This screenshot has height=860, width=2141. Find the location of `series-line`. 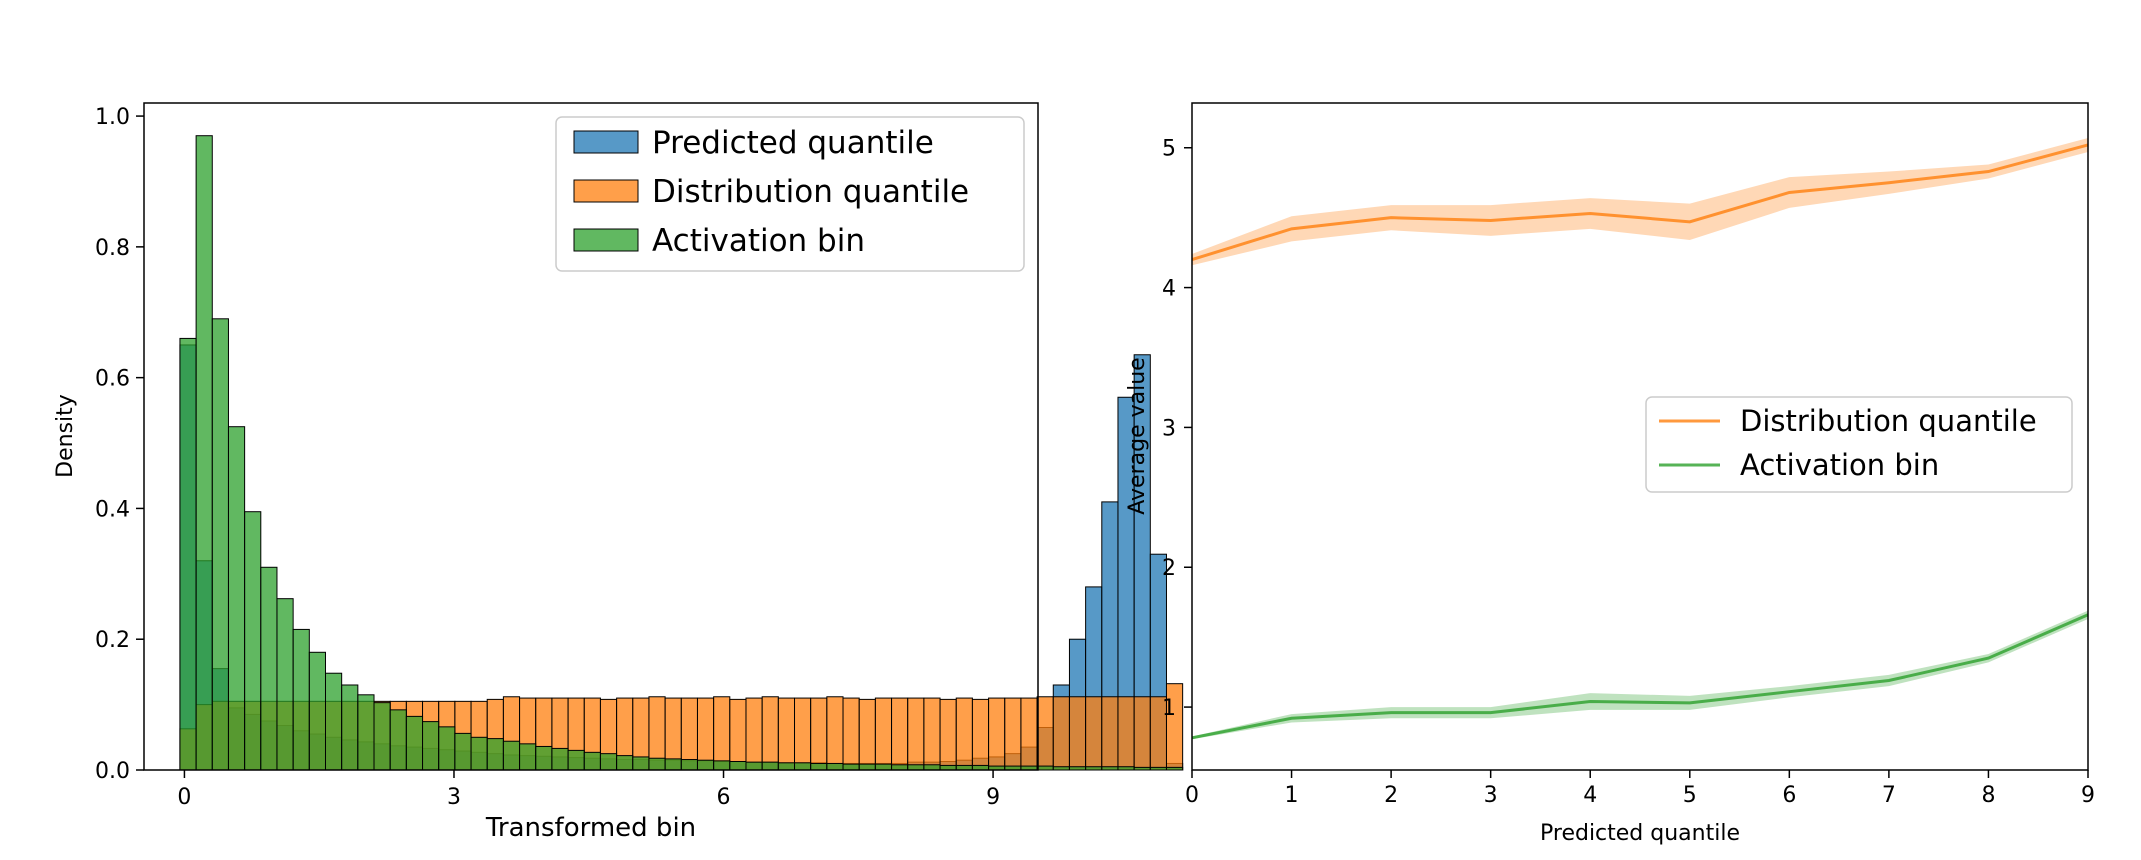

series-line is located at coordinates (1640, 202).